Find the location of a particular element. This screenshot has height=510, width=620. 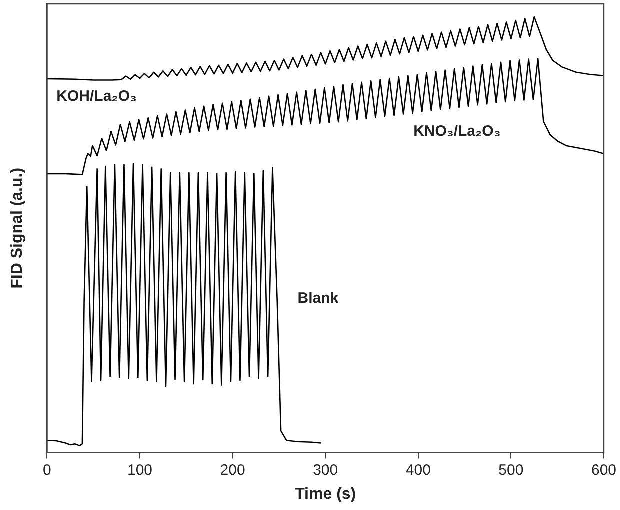

x-tick-label: 0 is located at coordinates (47, 470).